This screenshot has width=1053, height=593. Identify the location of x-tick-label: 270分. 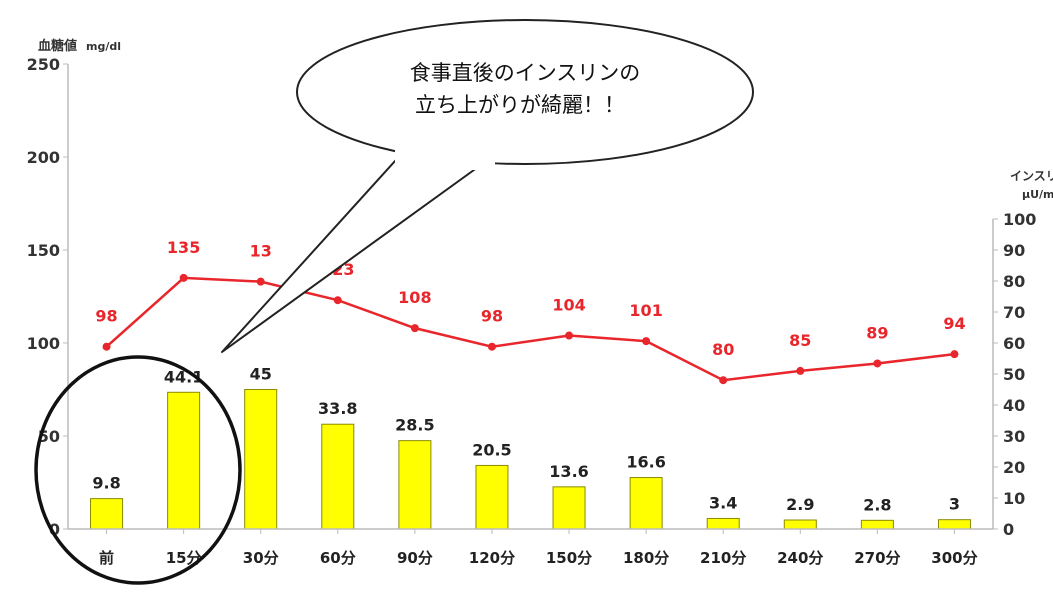
(877, 558).